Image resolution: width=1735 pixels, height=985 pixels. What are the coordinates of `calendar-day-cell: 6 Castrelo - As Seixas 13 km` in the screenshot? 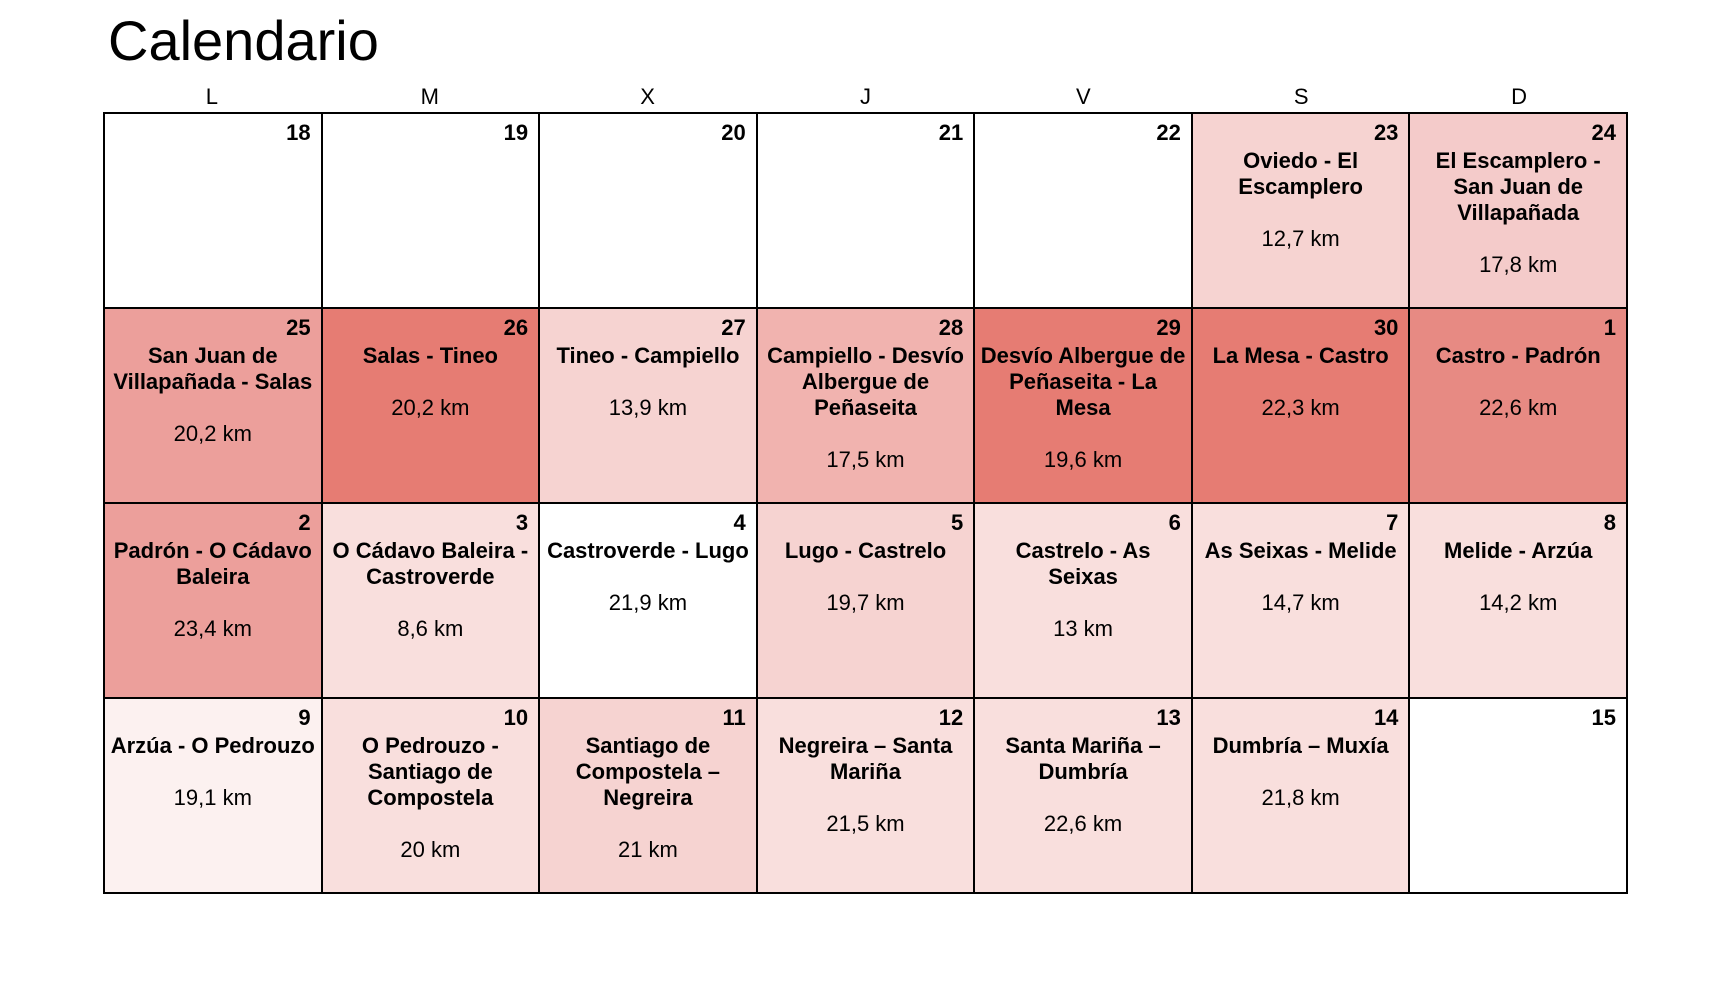 It's located at (1084, 601).